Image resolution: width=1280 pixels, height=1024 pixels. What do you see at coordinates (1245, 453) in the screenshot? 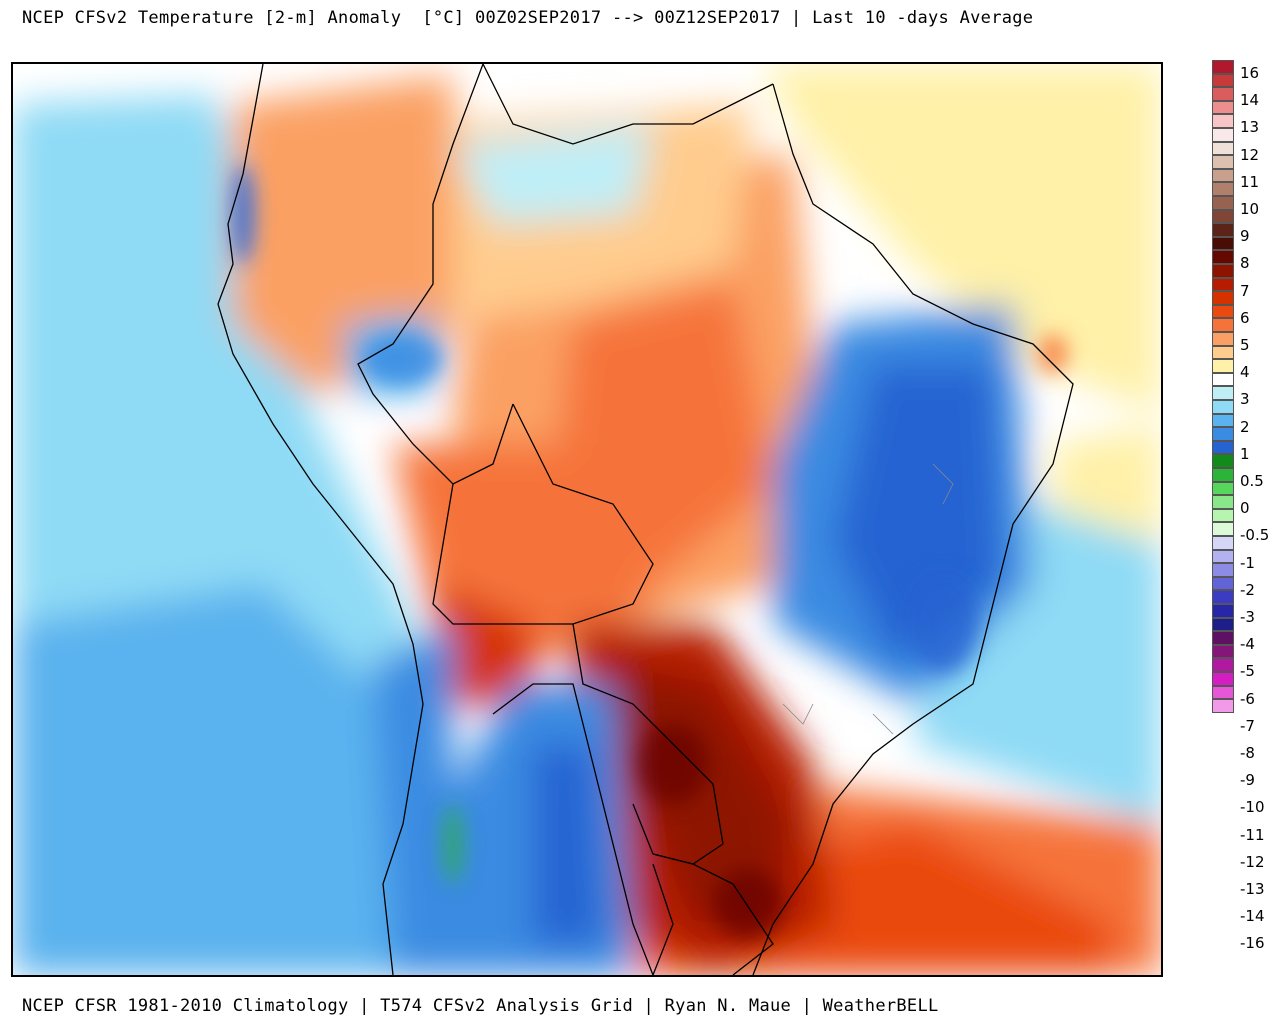
I see `colorbar-label: 1` at bounding box center [1245, 453].